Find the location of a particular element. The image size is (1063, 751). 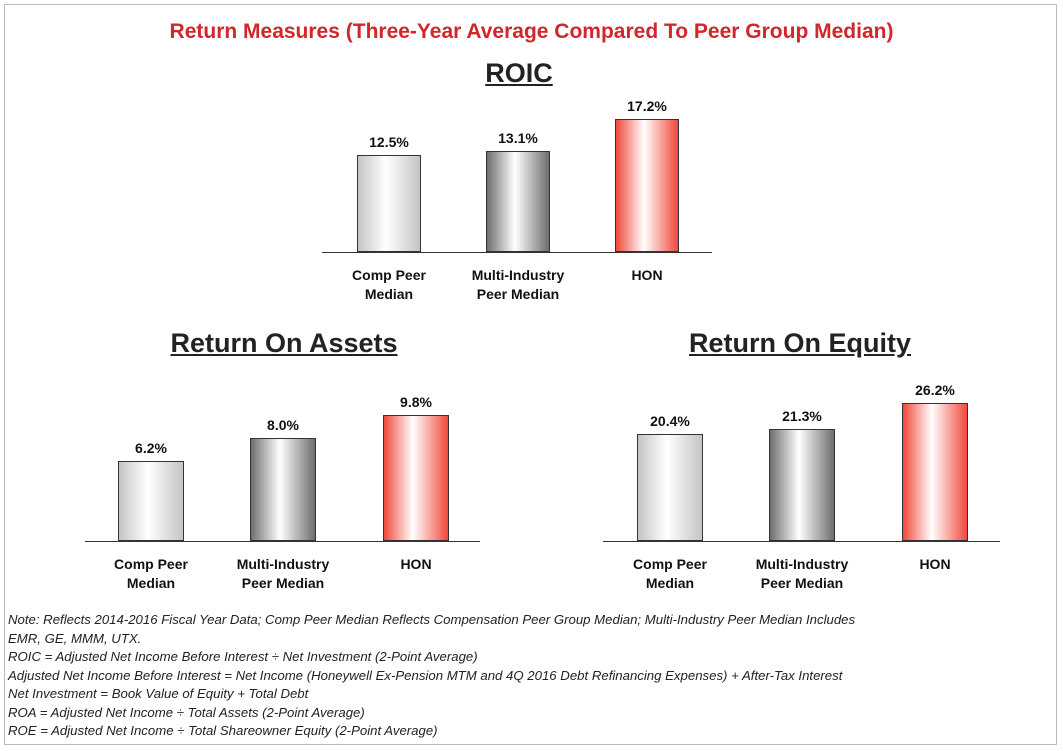

value-label: 13.1% is located at coordinates (518, 137).